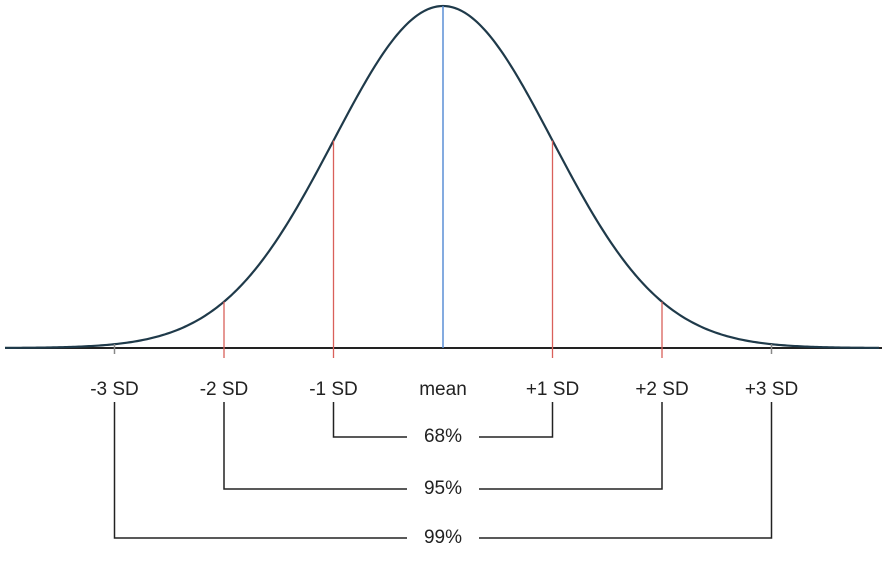  Describe the element at coordinates (552, 389) in the screenshot. I see `axis-label: +1 SD` at that location.